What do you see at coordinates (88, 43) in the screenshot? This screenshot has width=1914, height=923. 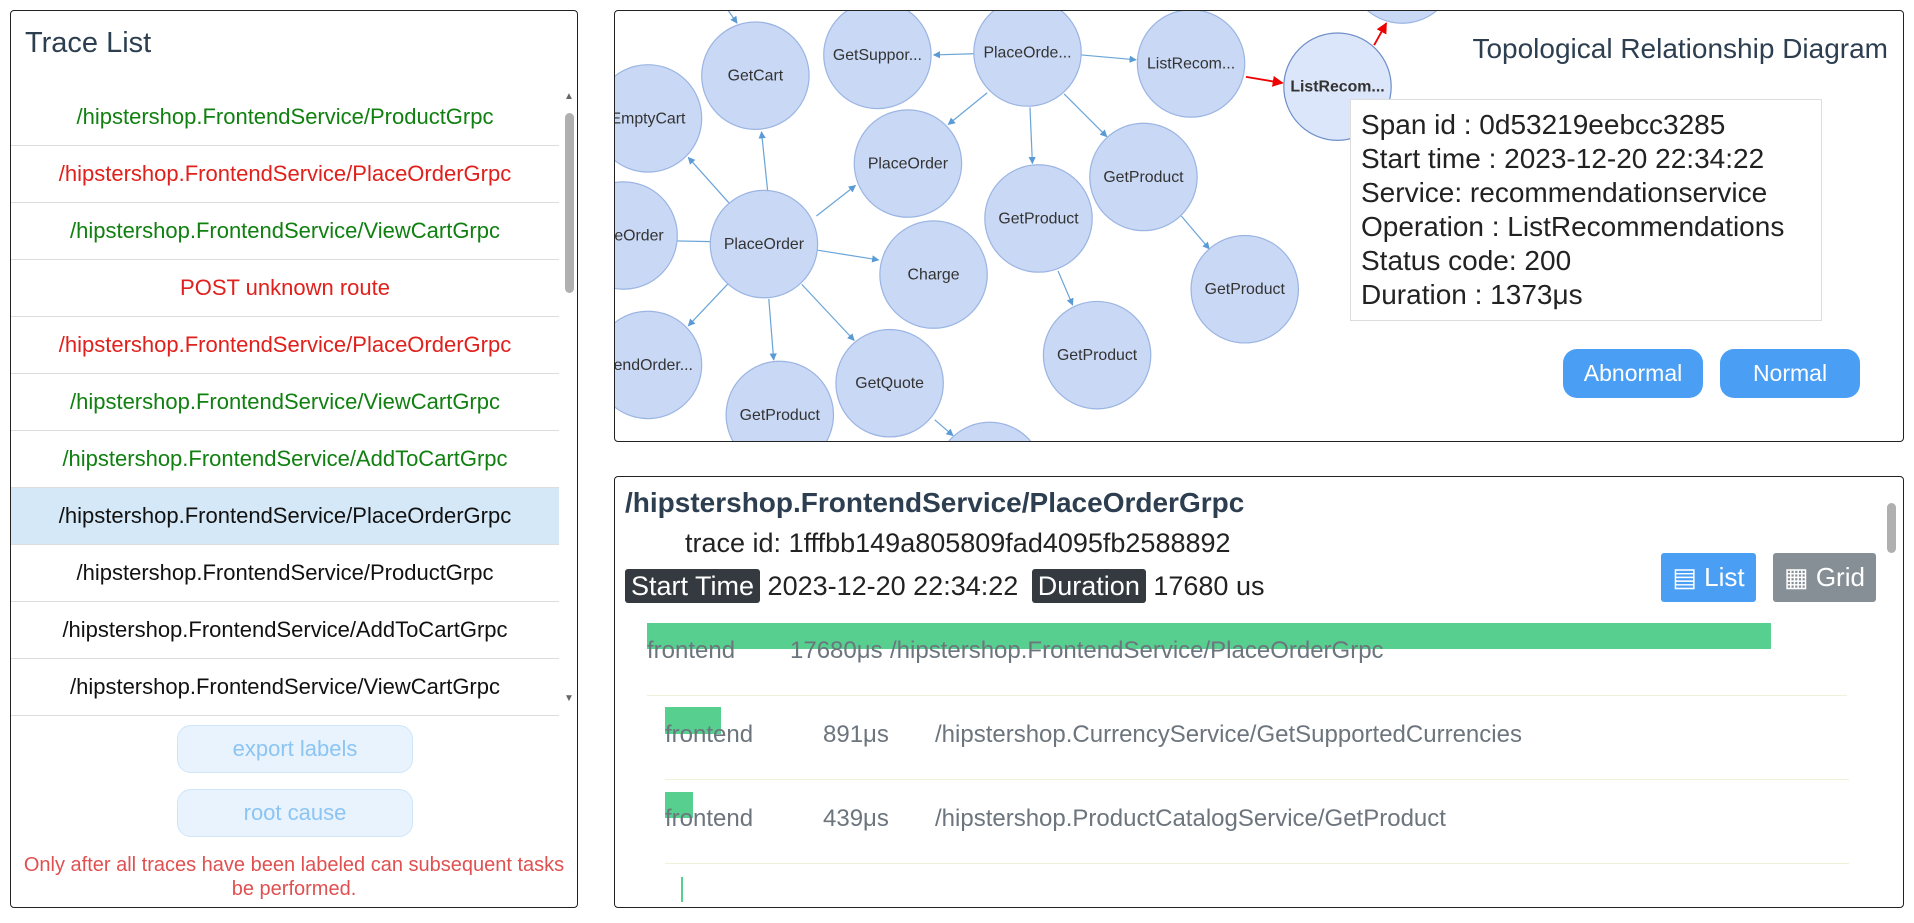 I see `panel-title: Trace List` at bounding box center [88, 43].